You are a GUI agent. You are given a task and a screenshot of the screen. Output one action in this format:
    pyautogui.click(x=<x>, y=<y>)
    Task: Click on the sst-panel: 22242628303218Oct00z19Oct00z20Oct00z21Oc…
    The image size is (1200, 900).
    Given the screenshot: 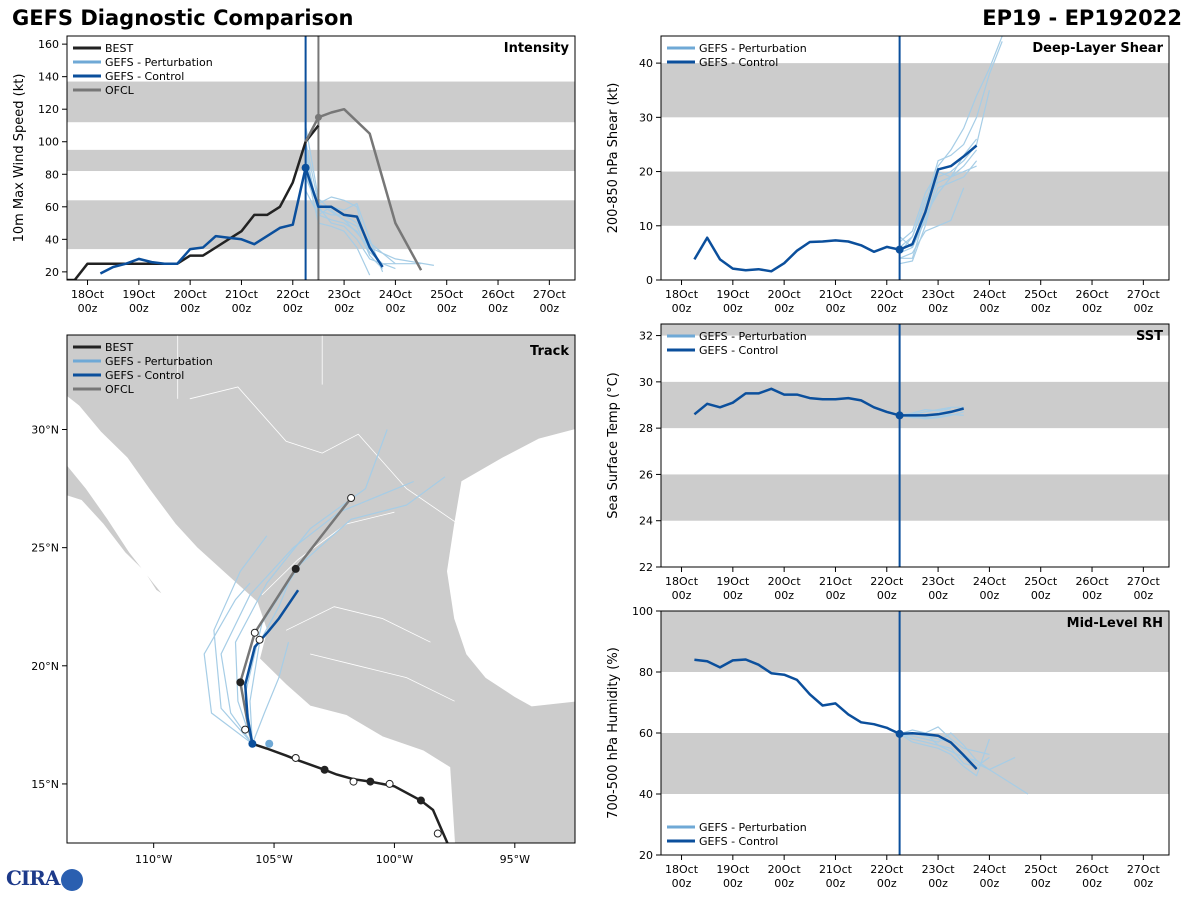 What is the action you would take?
    pyautogui.click(x=888, y=462)
    